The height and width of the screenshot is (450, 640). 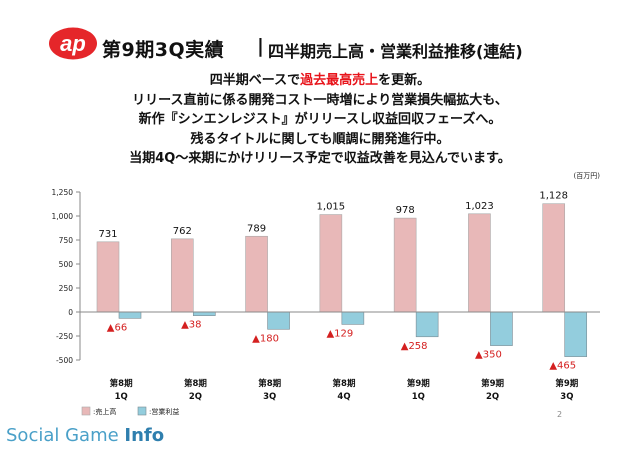 What do you see at coordinates (395, 51) in the screenshot?
I see `page-subtitle: 四半期売上高・営業利益推移(連結)` at bounding box center [395, 51].